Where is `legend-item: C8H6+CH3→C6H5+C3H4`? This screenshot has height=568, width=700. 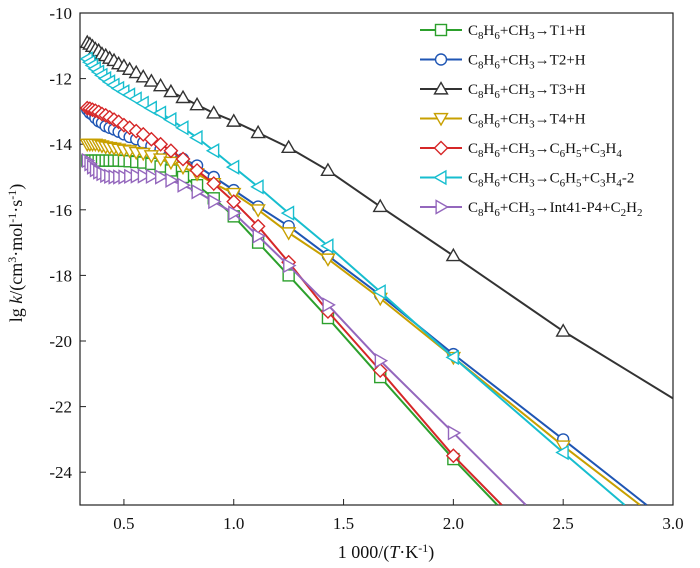
legend-item: C8H6+CH3→C6H5+C3H4 is located at coordinates (521, 150).